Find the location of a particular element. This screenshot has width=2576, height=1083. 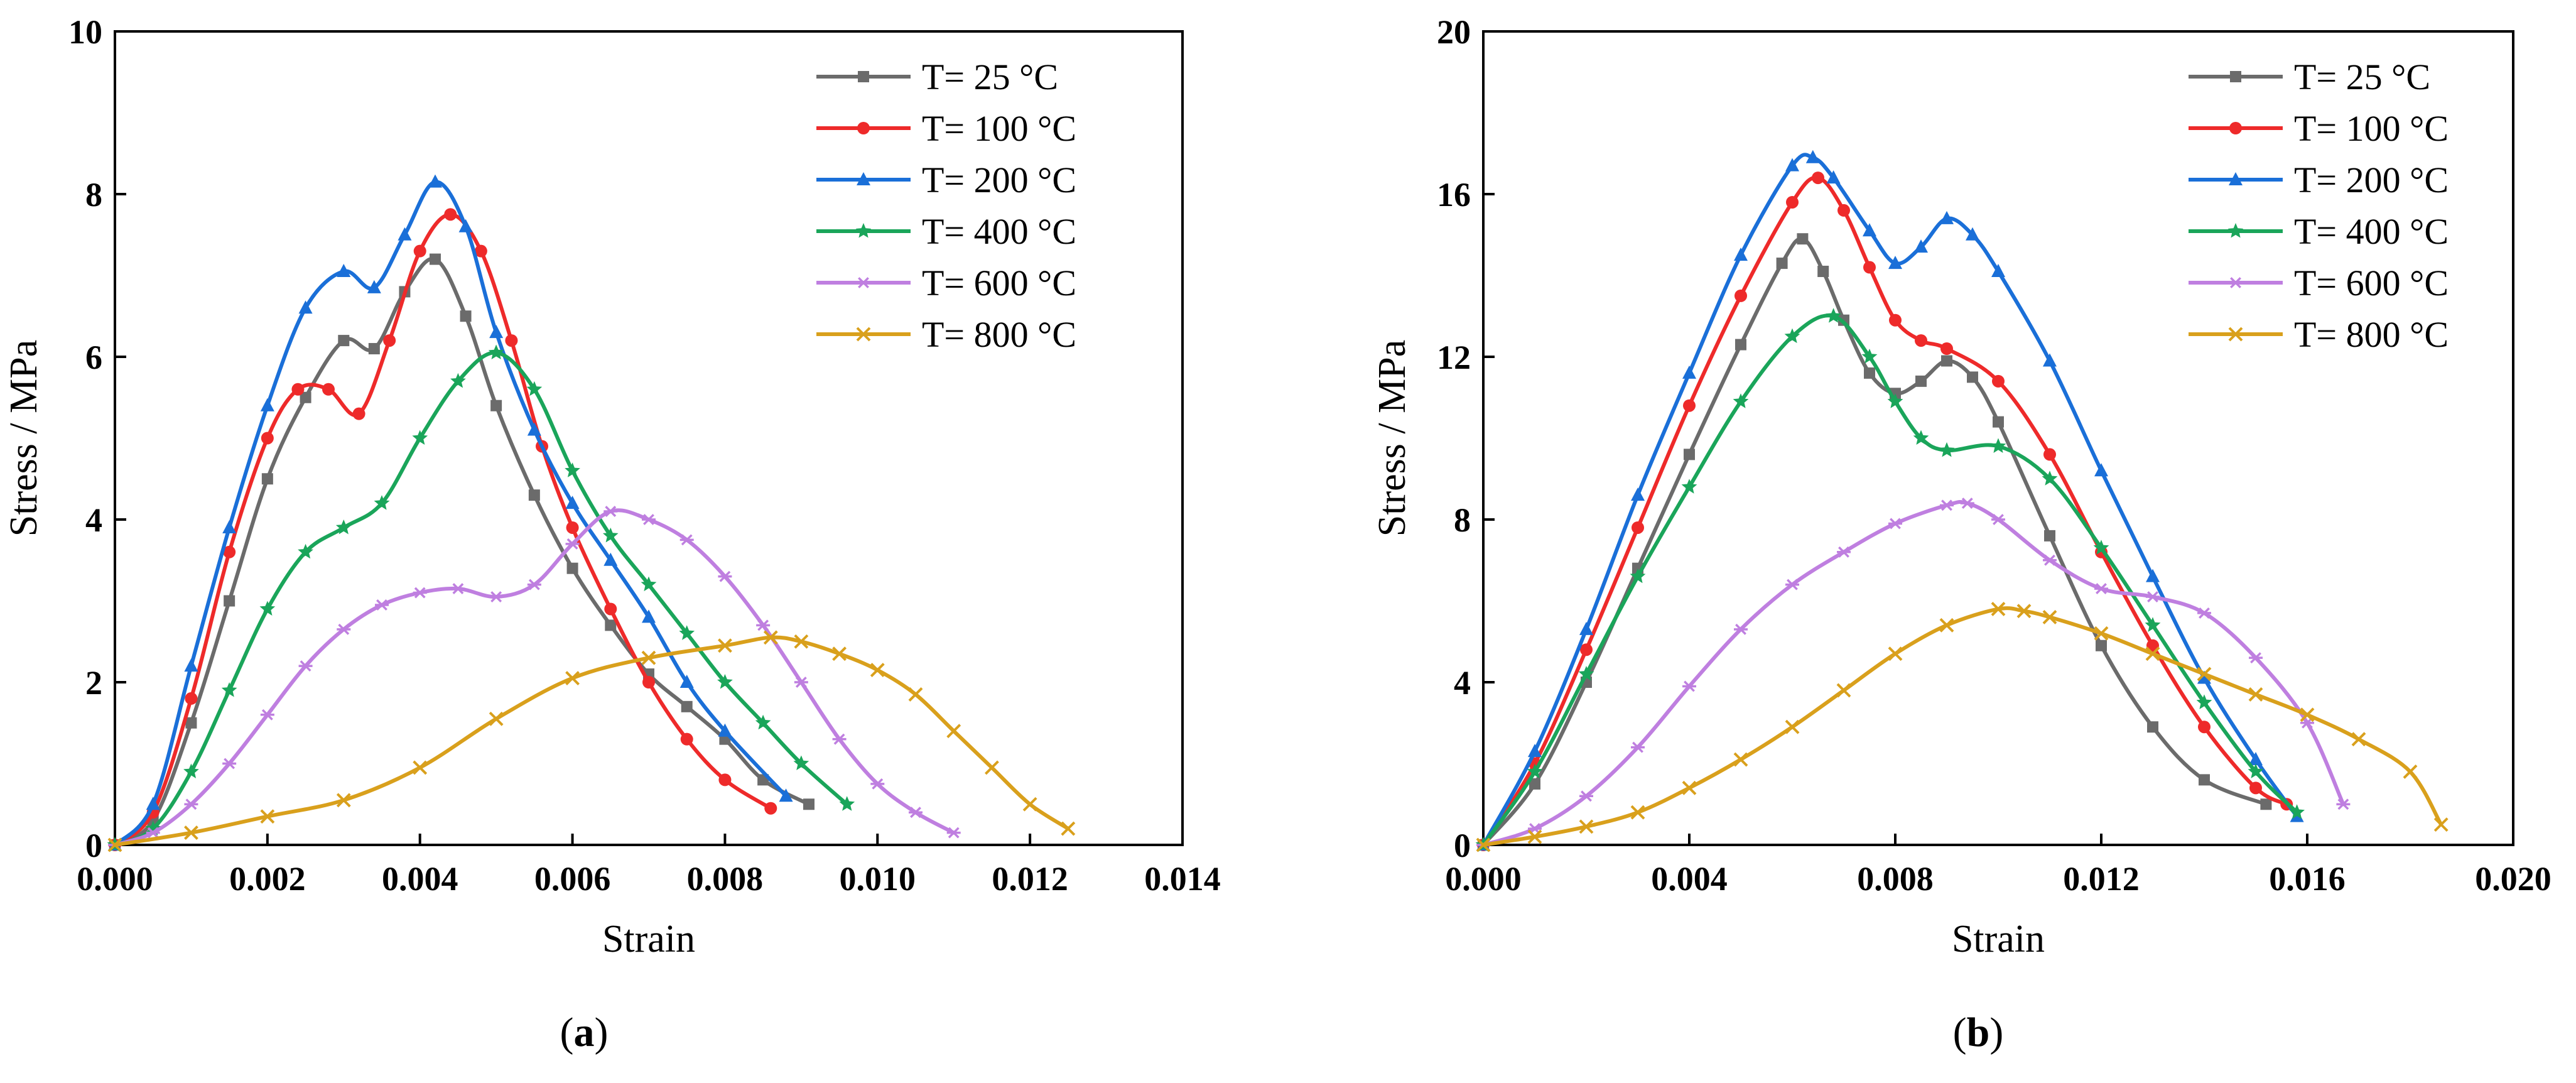

legend-label: T= 800 °C is located at coordinates (2372, 334).